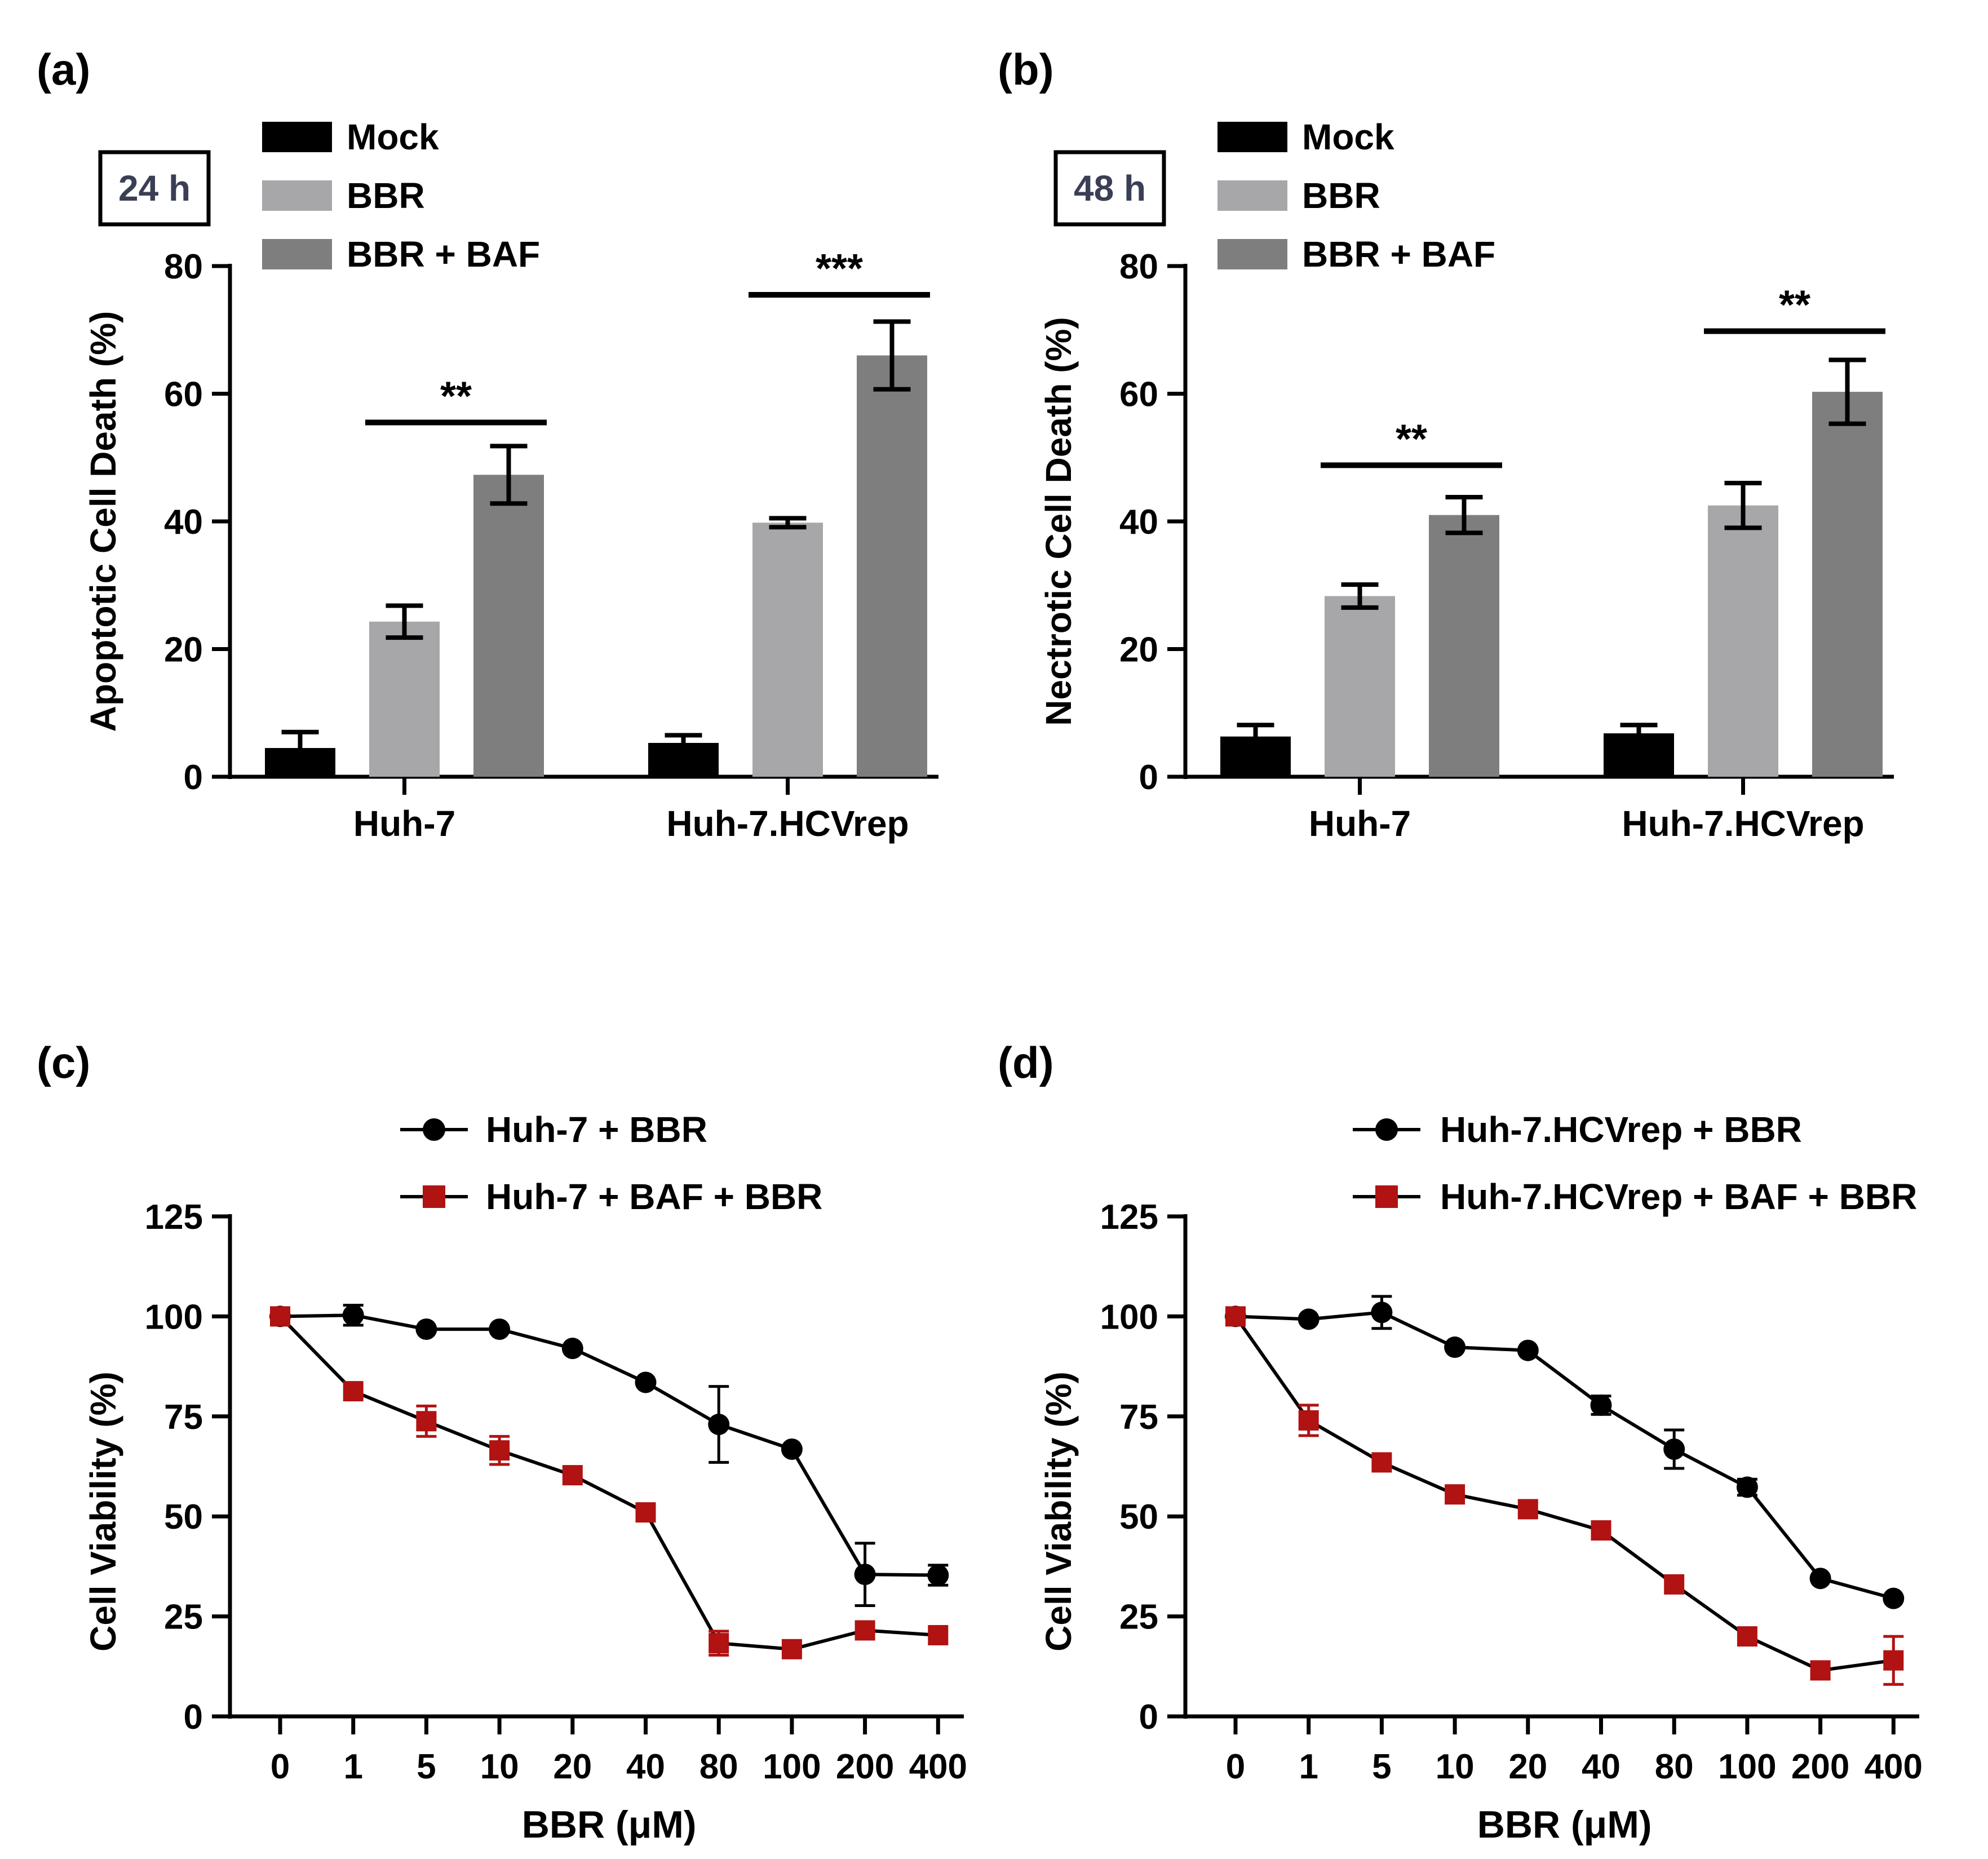 The image size is (1988, 1859). What do you see at coordinates (1621, 1129) in the screenshot?
I see `legend-label-0: Huh-7.HCVrep + BBR` at bounding box center [1621, 1129].